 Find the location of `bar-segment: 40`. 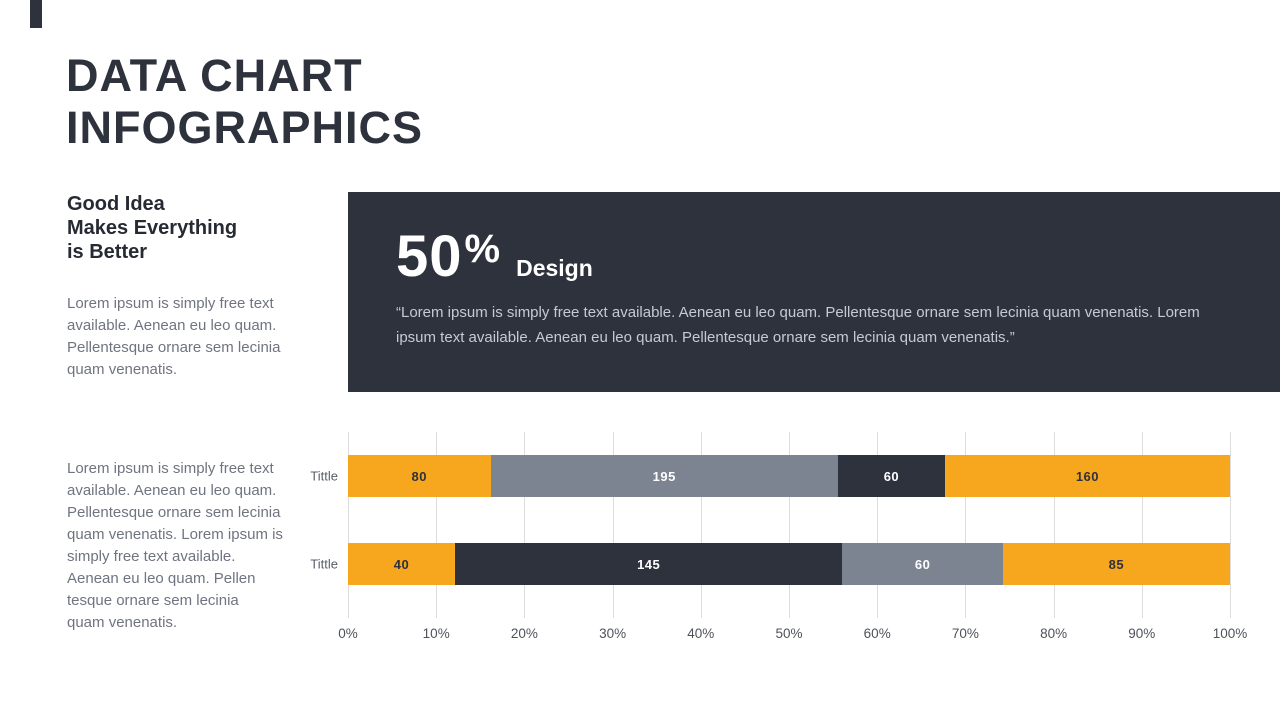

bar-segment: 40 is located at coordinates (401, 564).